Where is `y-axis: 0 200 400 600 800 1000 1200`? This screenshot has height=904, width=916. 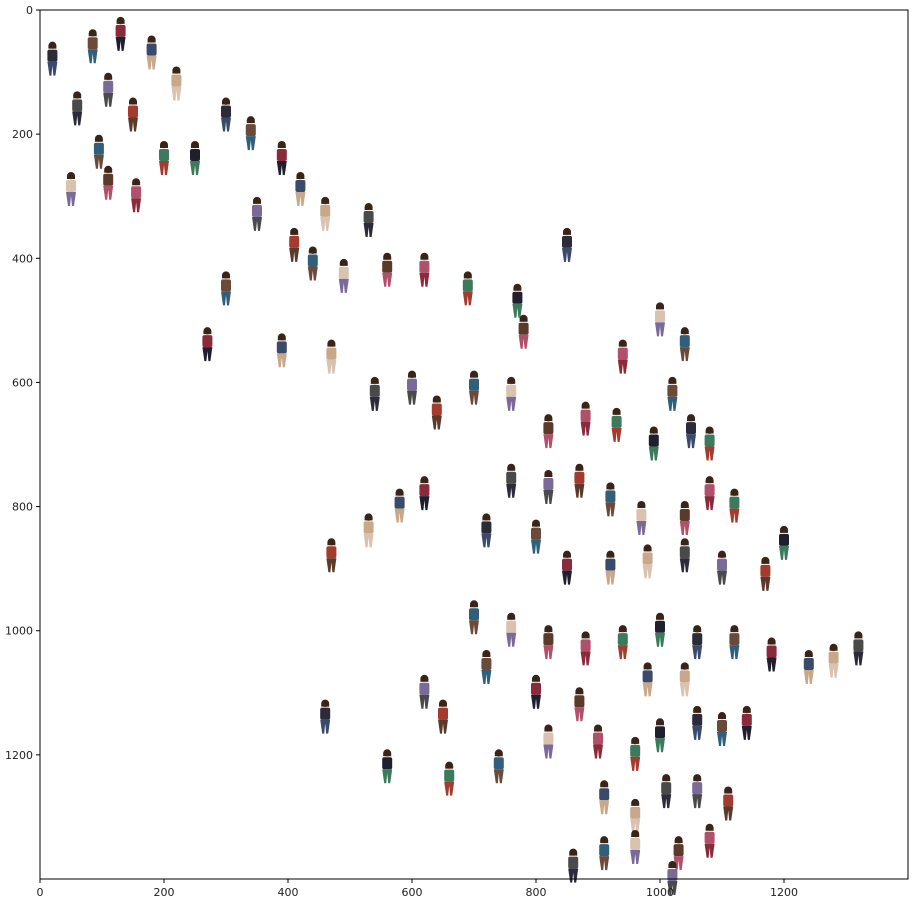
y-axis: 0 200 400 600 800 1000 1200 is located at coordinates (22, 383).